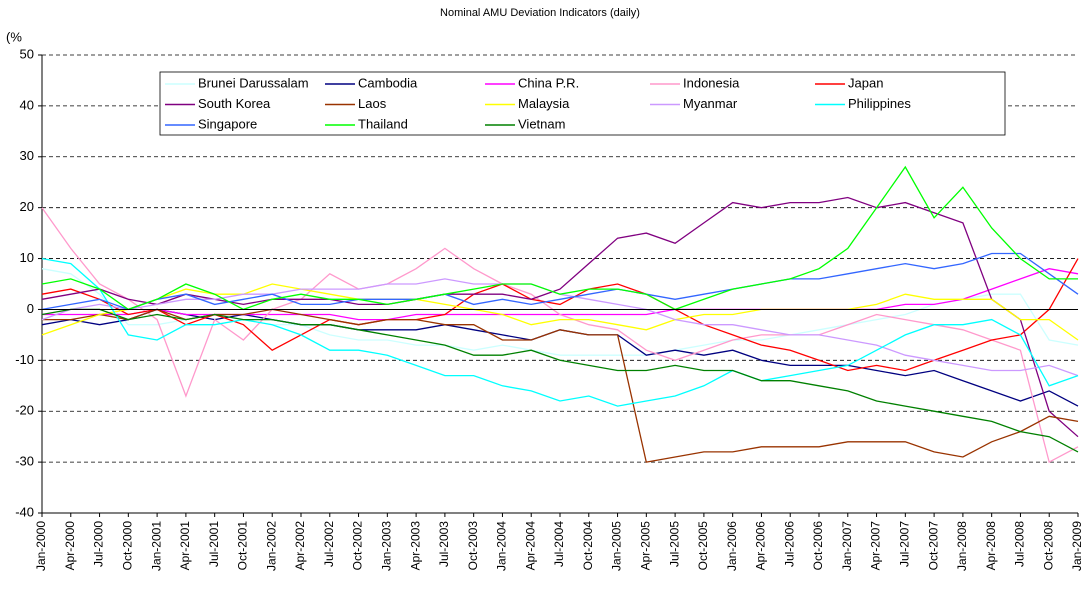 Image resolution: width=1082 pixels, height=597 pixels. Describe the element at coordinates (991, 546) in the screenshot. I see `x-tick-label: Apr-2008` at that location.